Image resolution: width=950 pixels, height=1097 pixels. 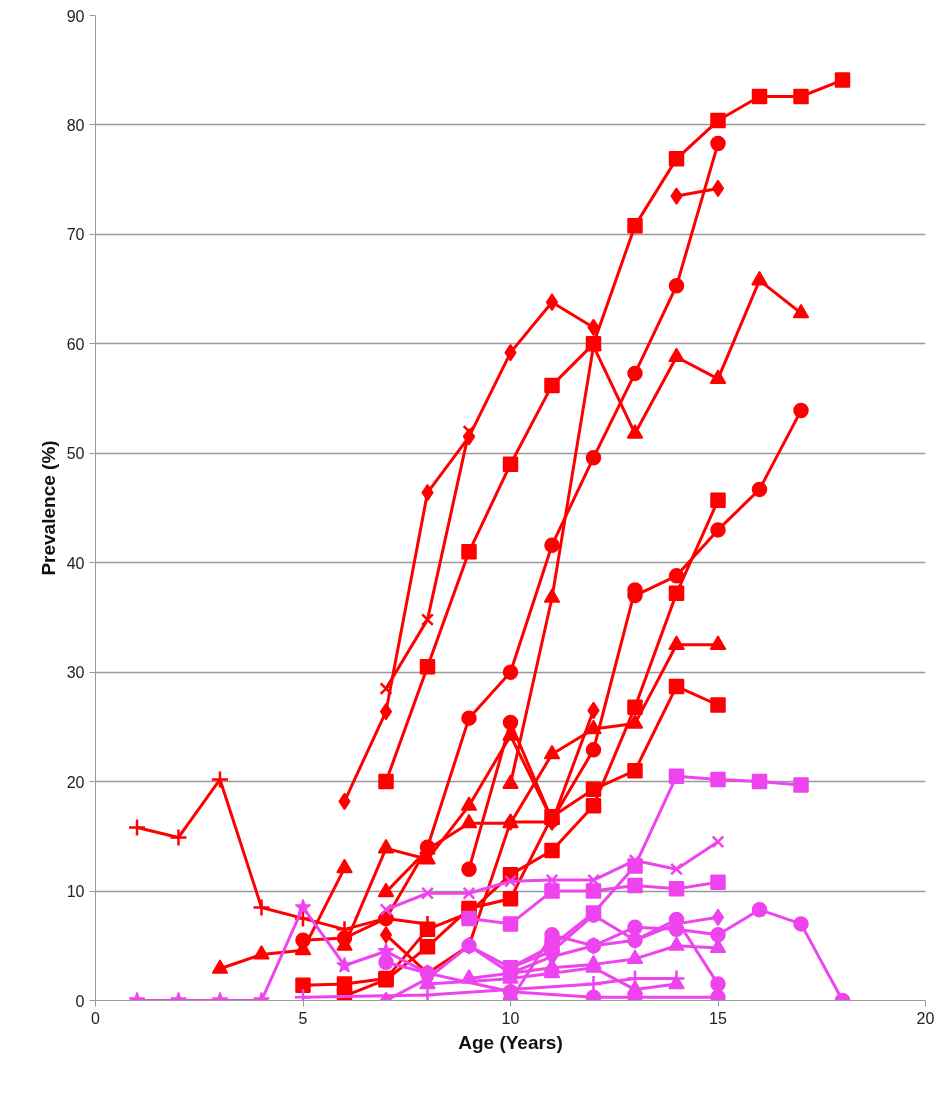 What do you see at coordinates (75, 782) in the screenshot?
I see `y-tick-label: 20` at bounding box center [75, 782].